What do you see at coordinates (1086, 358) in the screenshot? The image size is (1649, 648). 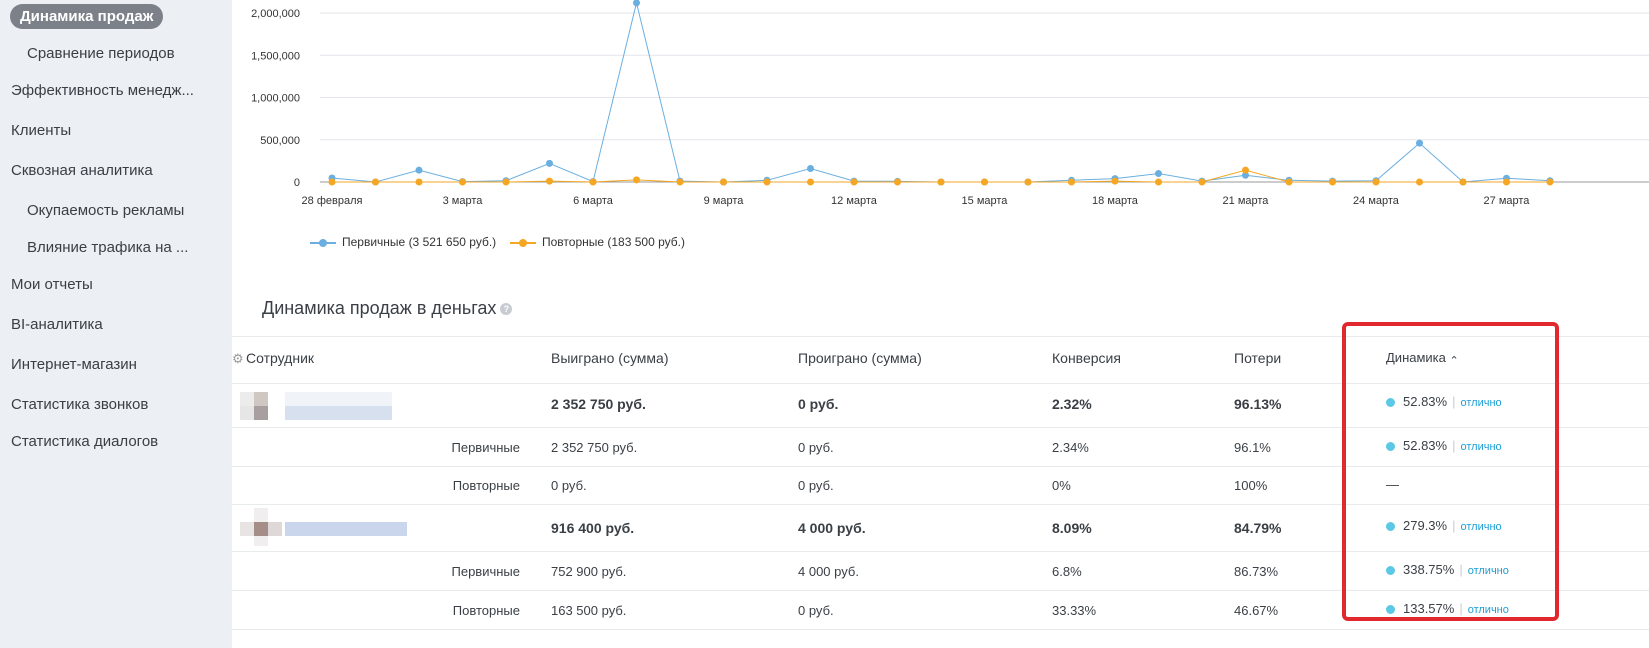 I see `column-header-conversion: Конверсия` at bounding box center [1086, 358].